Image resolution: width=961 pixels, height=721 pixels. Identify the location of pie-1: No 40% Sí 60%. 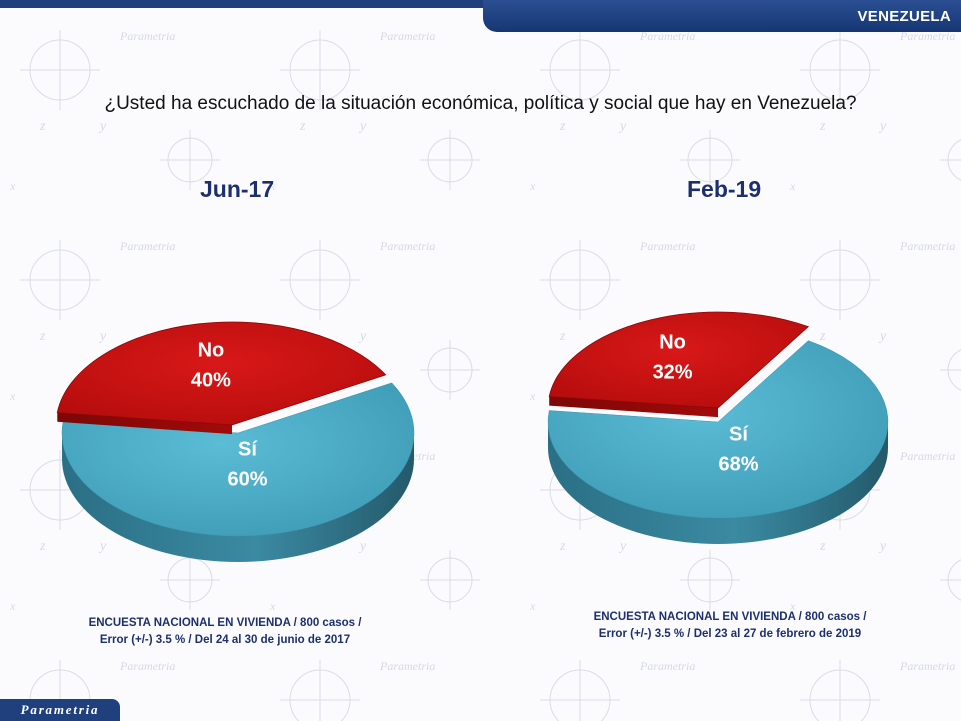
(235, 441).